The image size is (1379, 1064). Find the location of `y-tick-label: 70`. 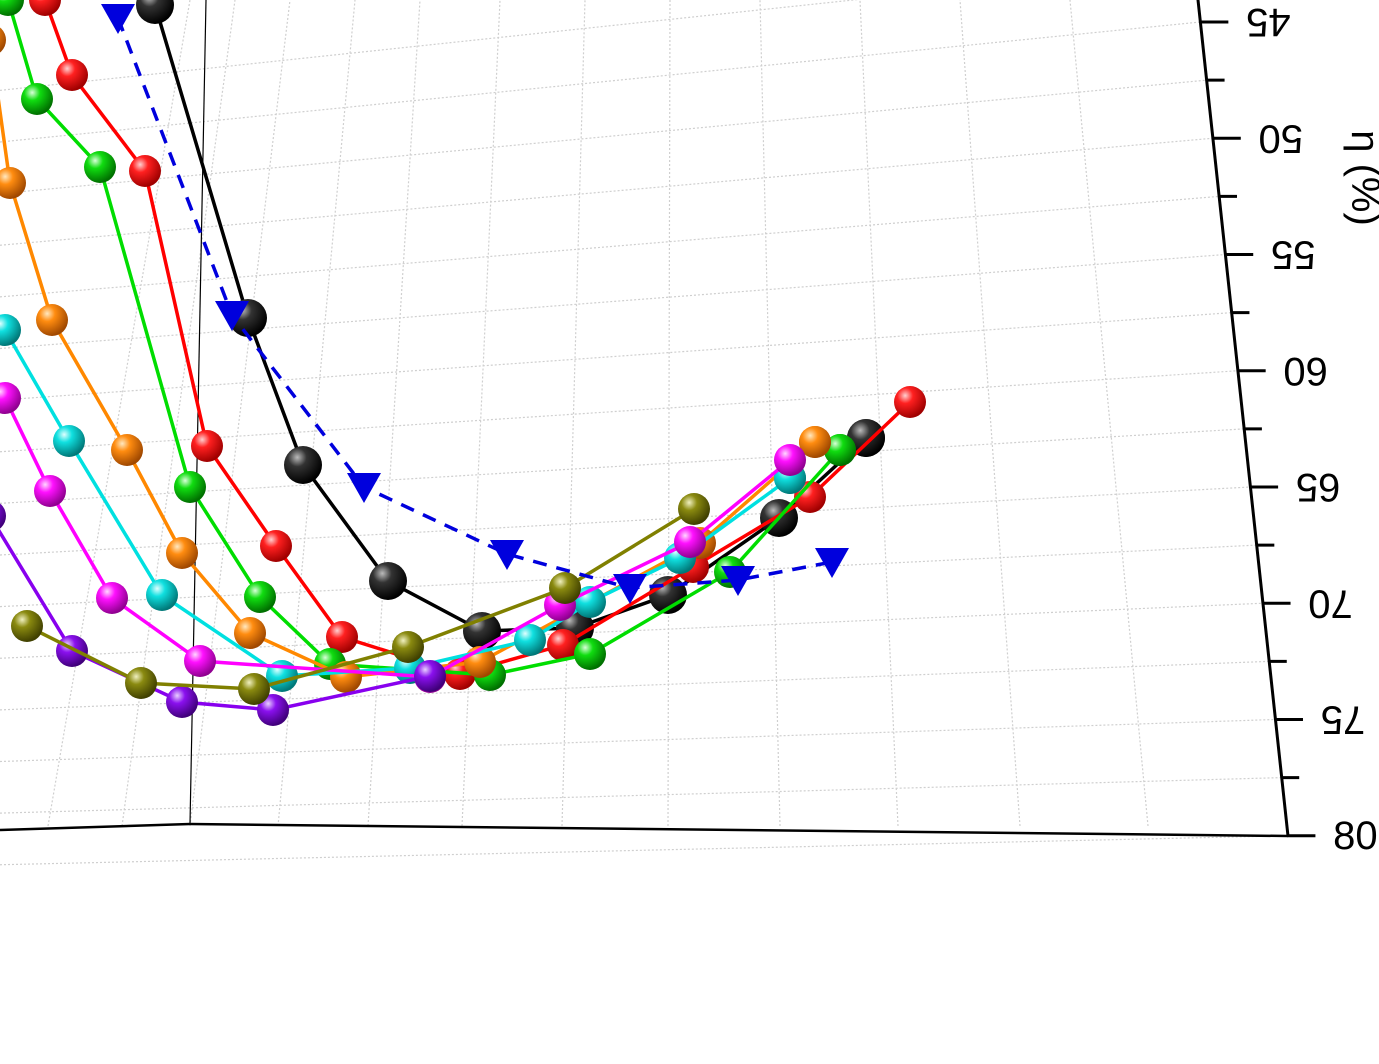

y-tick-label: 70 is located at coordinates (1330, 603).